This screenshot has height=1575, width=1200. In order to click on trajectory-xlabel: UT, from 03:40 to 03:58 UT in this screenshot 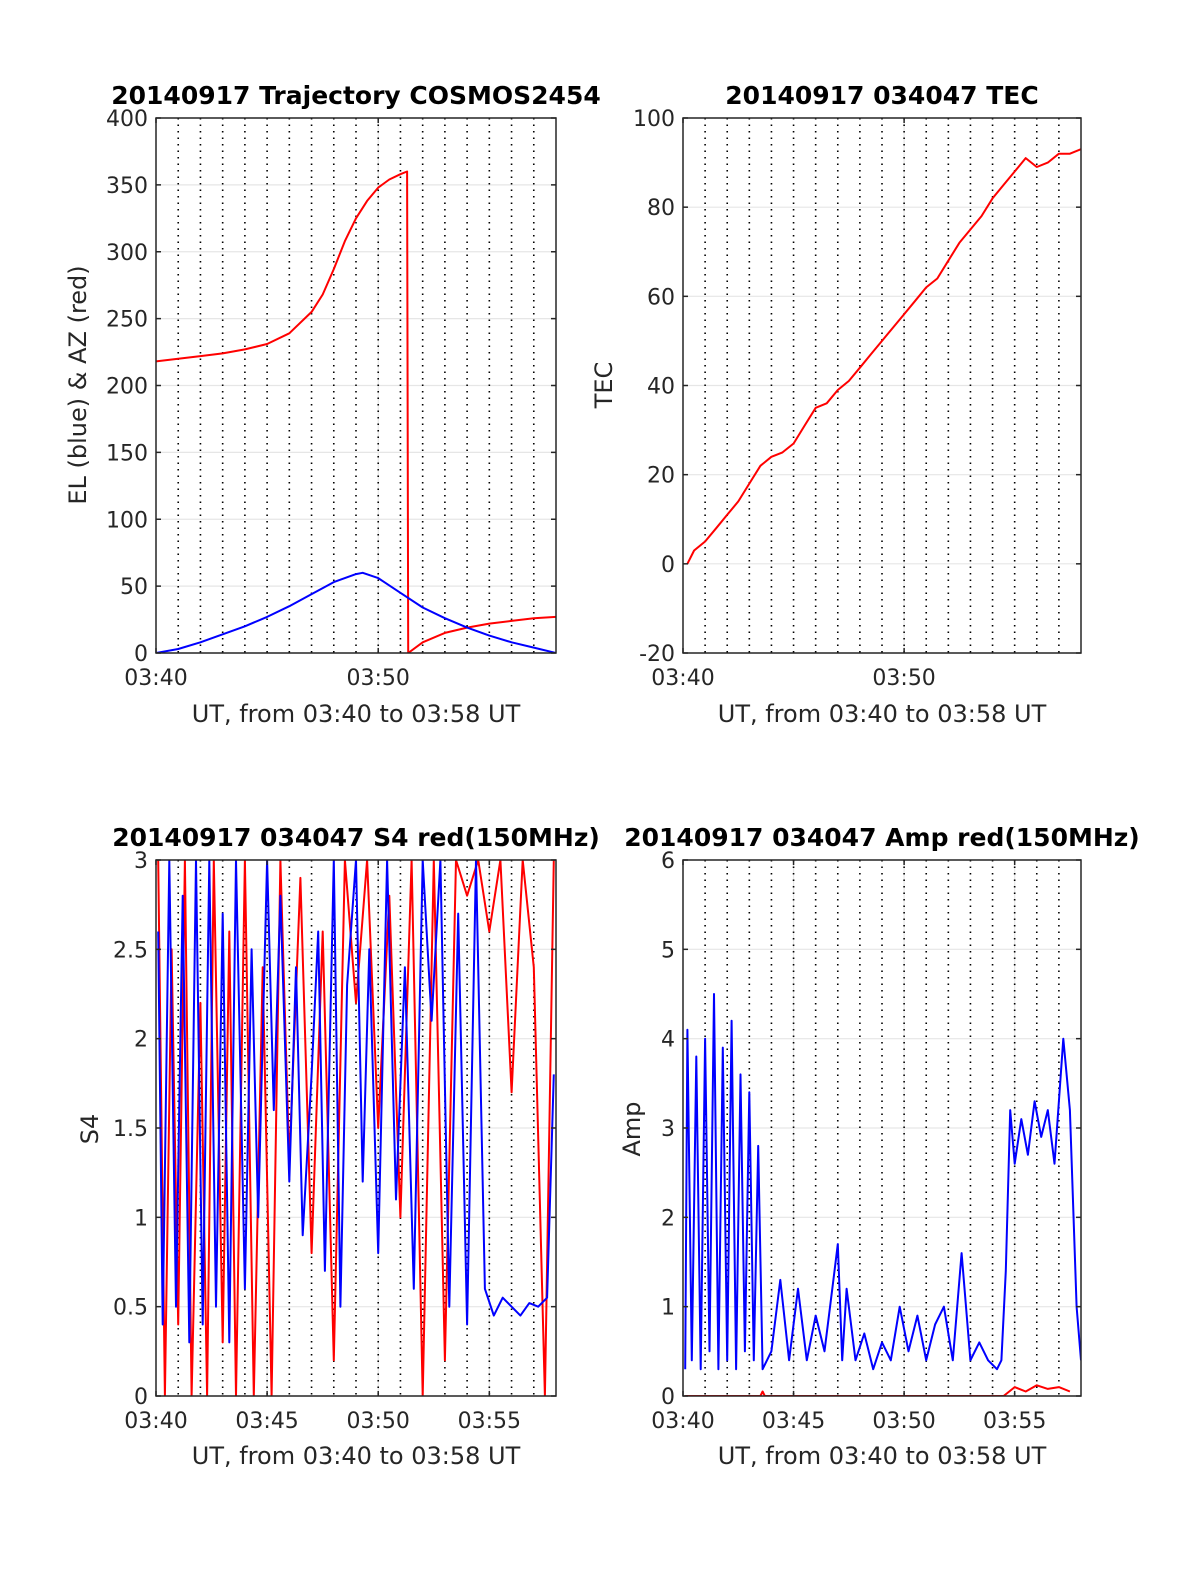, I will do `click(356, 714)`.